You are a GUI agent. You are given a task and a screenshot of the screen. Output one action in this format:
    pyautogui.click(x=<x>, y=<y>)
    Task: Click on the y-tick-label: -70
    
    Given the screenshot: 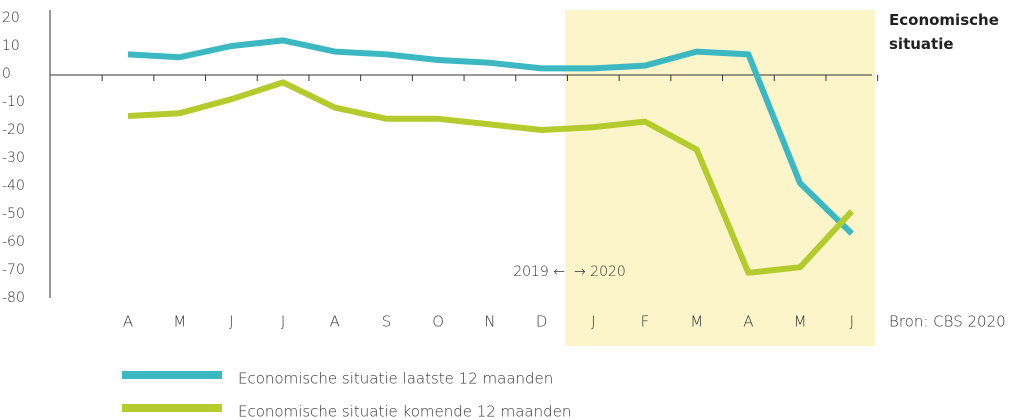 What is the action you would take?
    pyautogui.click(x=13, y=270)
    